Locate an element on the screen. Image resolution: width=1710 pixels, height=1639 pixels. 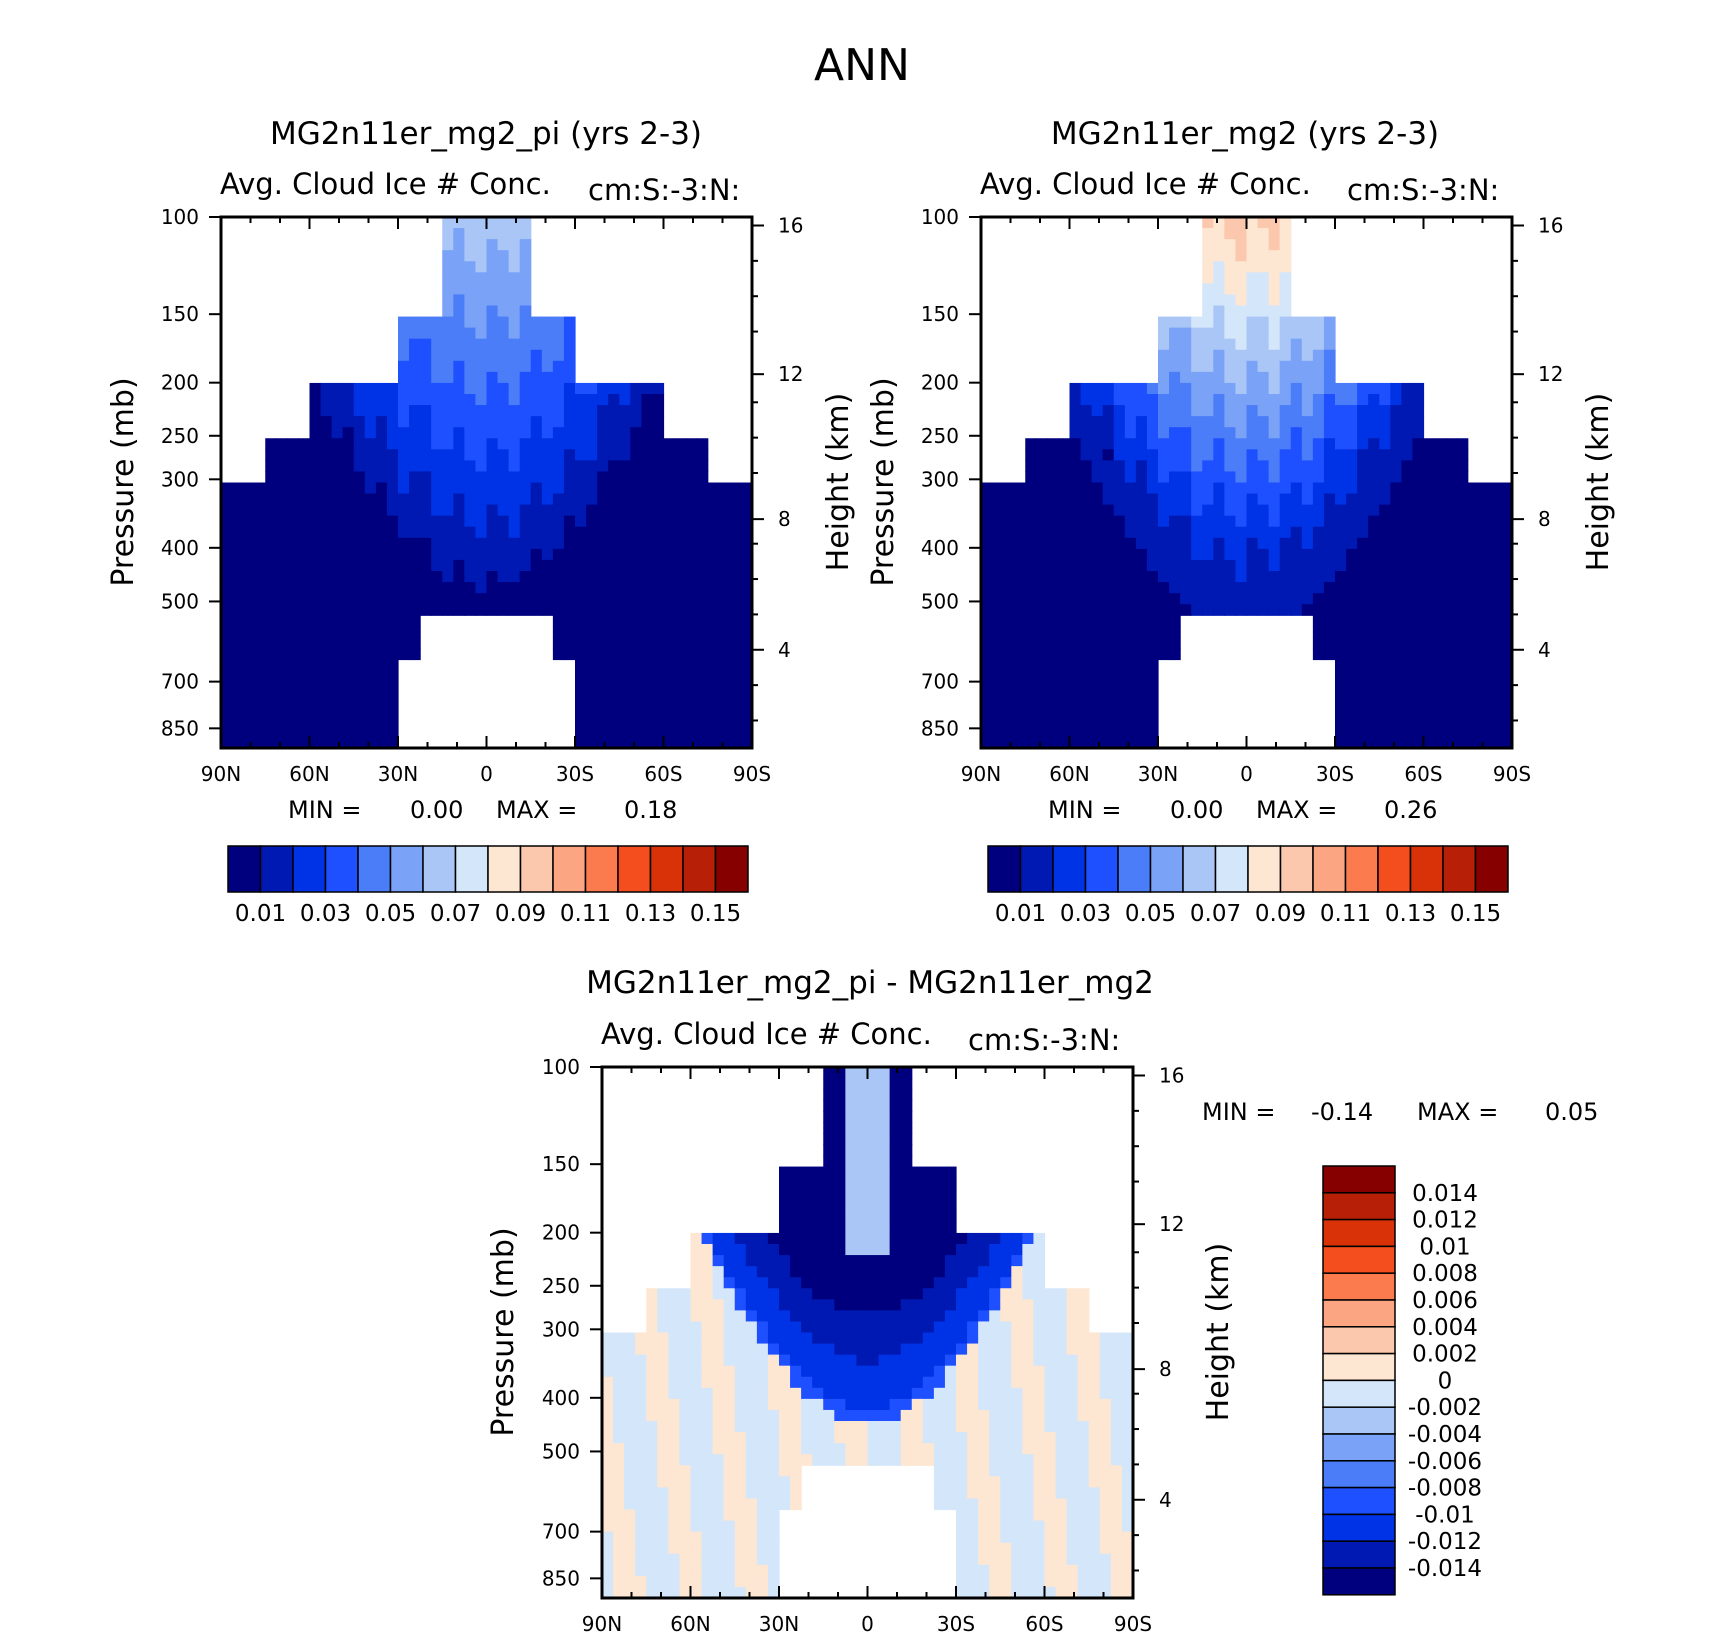
colorbar-swatch is located at coordinates (1231, 869).